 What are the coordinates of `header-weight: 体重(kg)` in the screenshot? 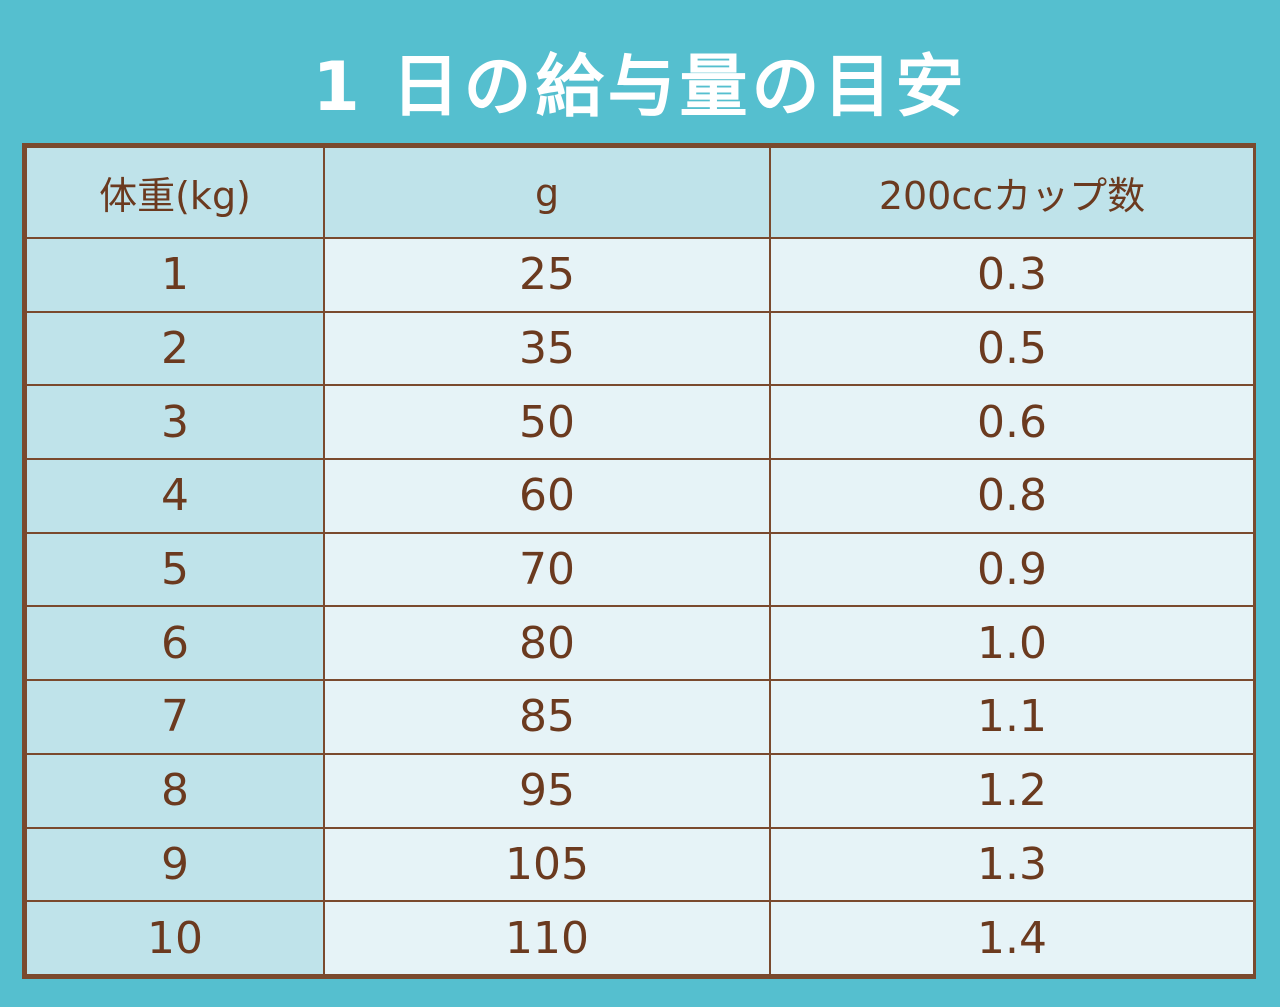 It's located at (175, 192).